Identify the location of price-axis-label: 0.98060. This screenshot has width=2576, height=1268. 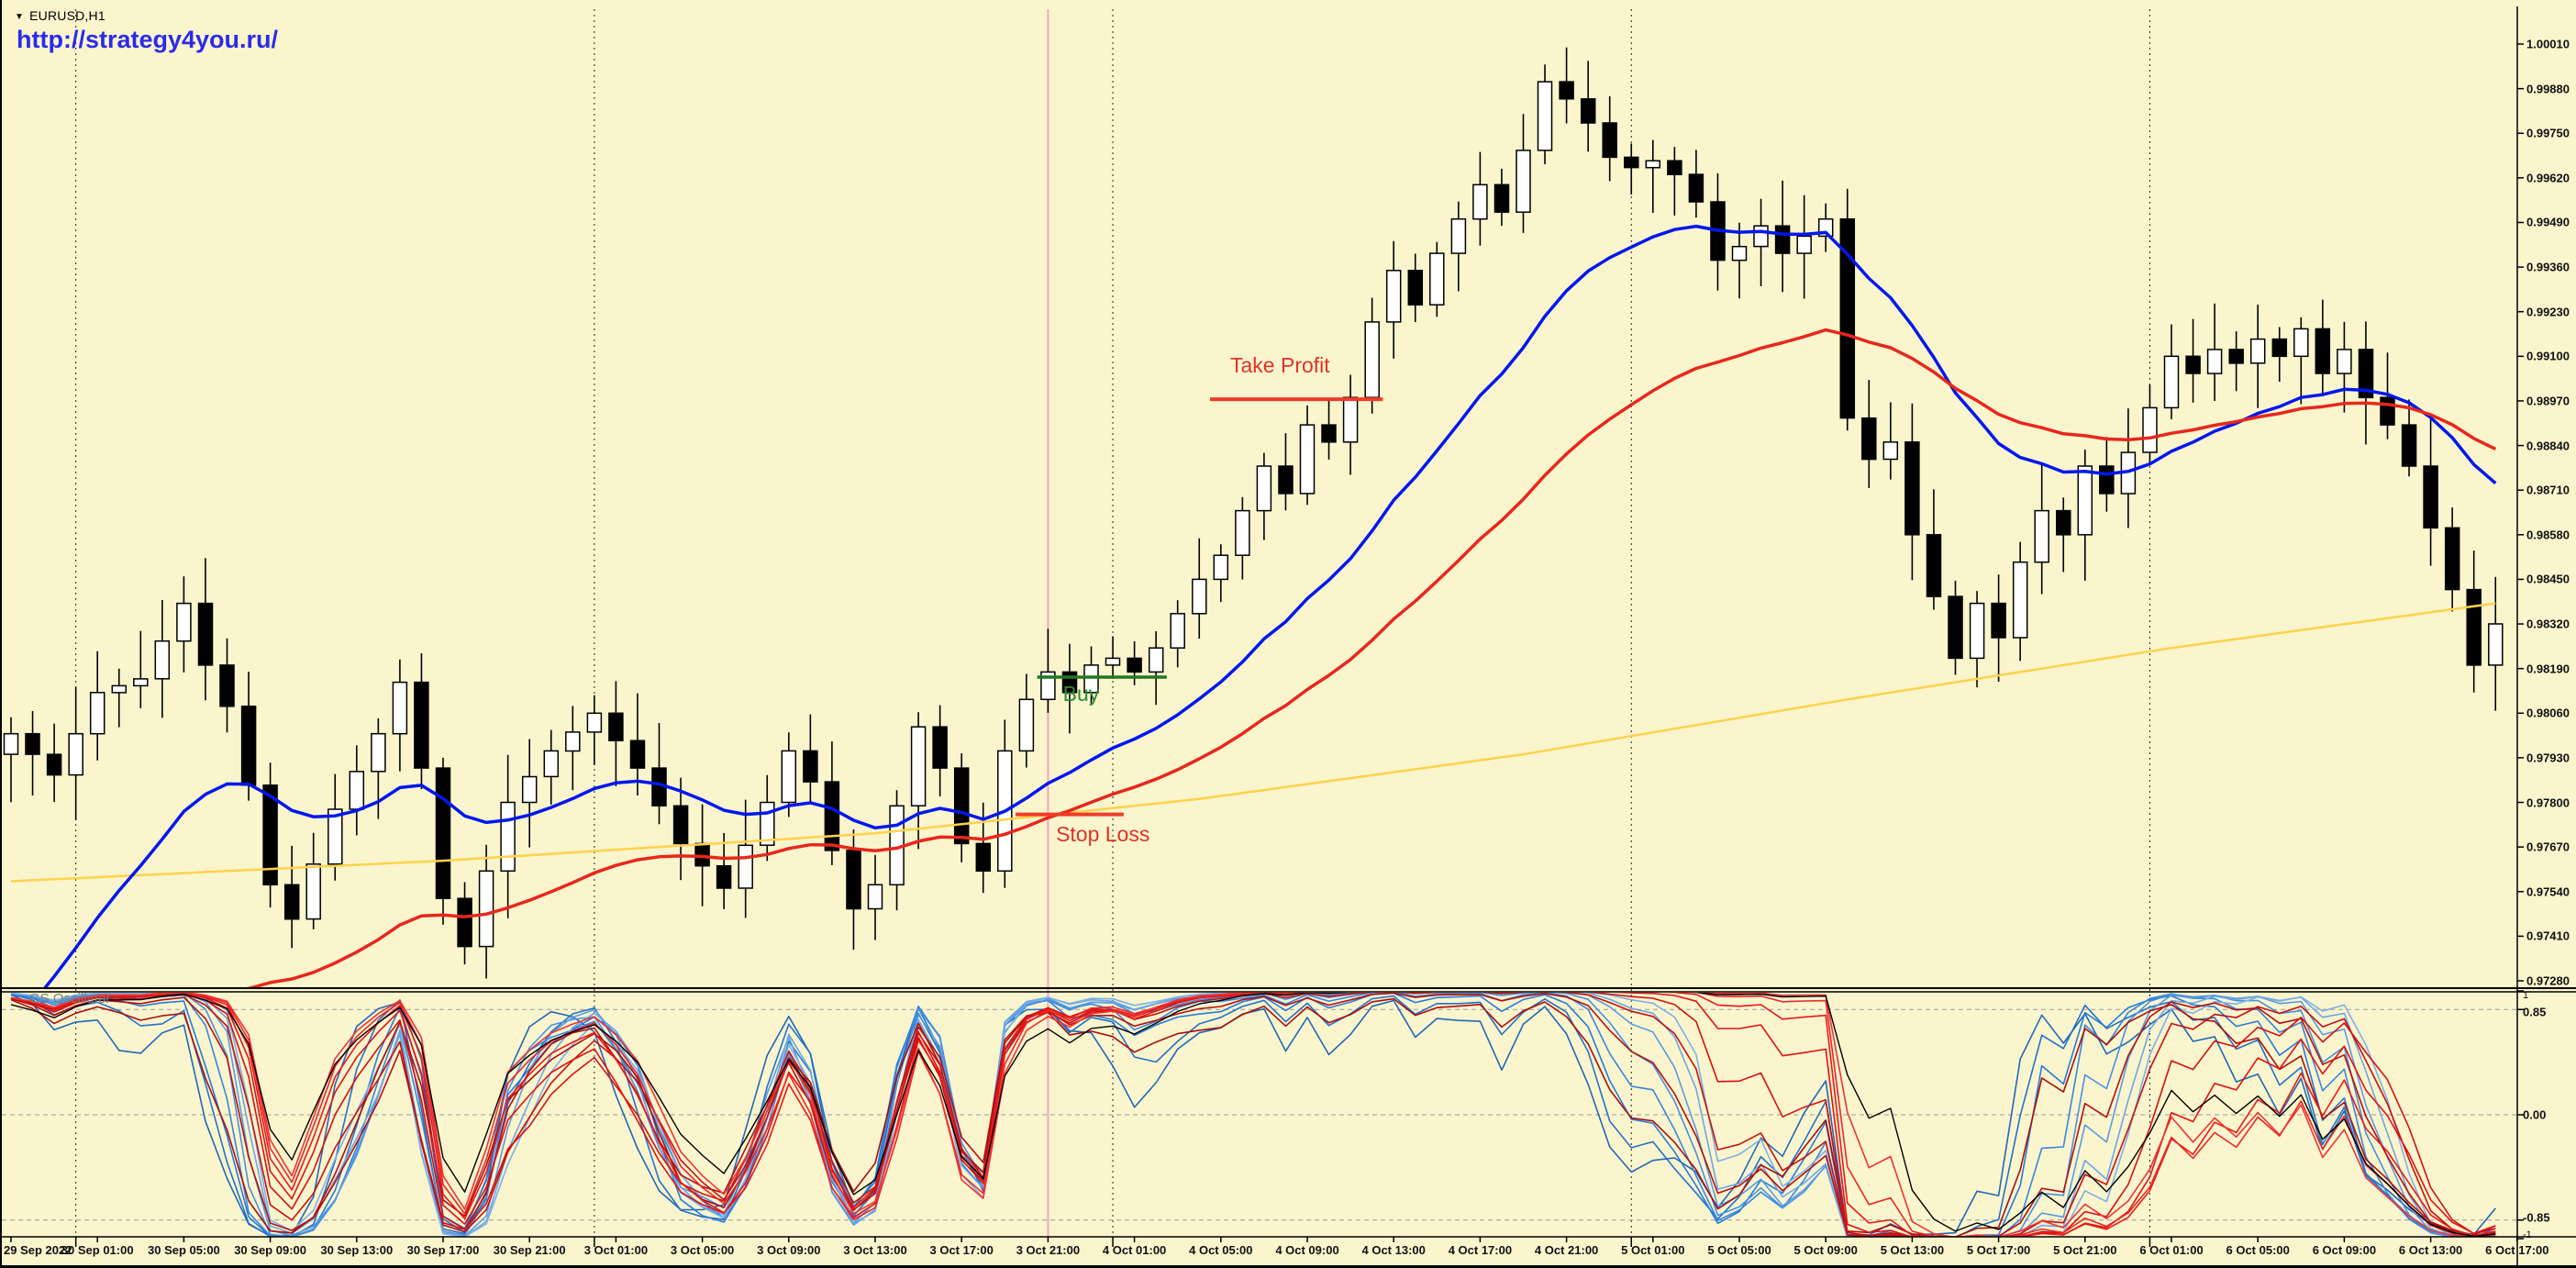
(2548, 713).